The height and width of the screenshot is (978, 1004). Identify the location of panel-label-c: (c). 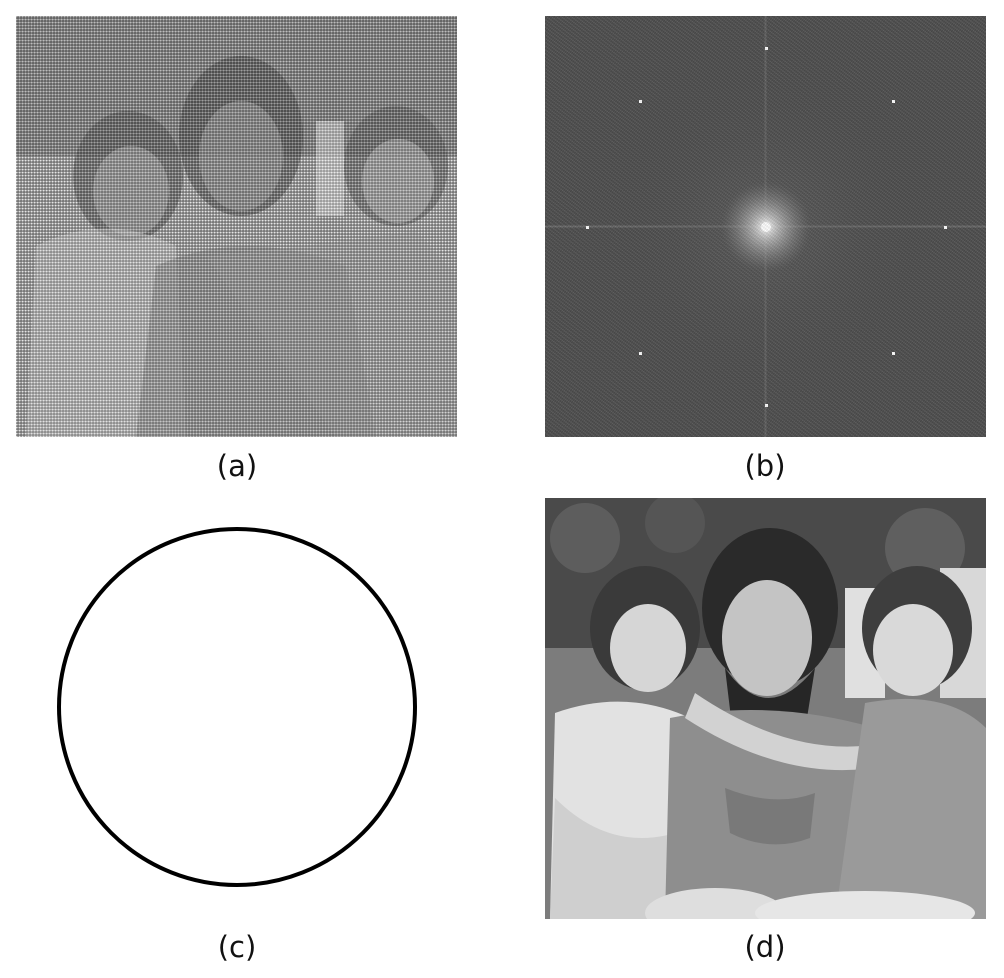
(237, 947).